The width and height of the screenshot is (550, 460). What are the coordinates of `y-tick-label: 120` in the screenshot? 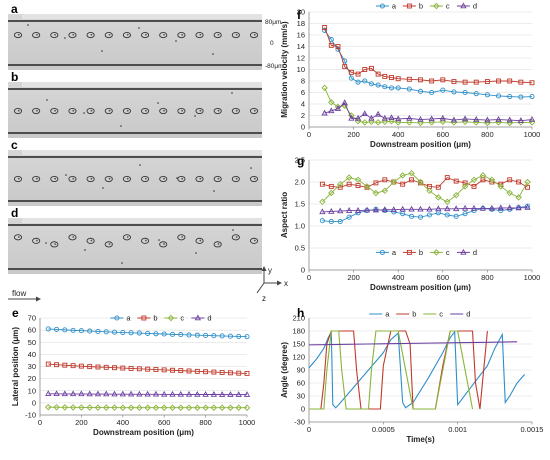 It's located at (298, 357).